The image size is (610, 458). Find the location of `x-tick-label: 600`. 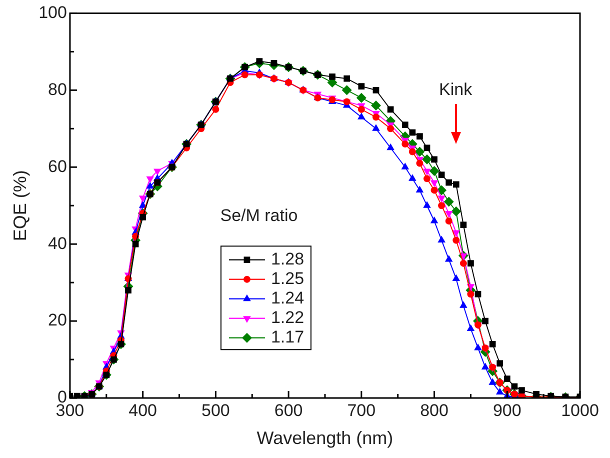

x-tick-label: 600 is located at coordinates (288, 410).